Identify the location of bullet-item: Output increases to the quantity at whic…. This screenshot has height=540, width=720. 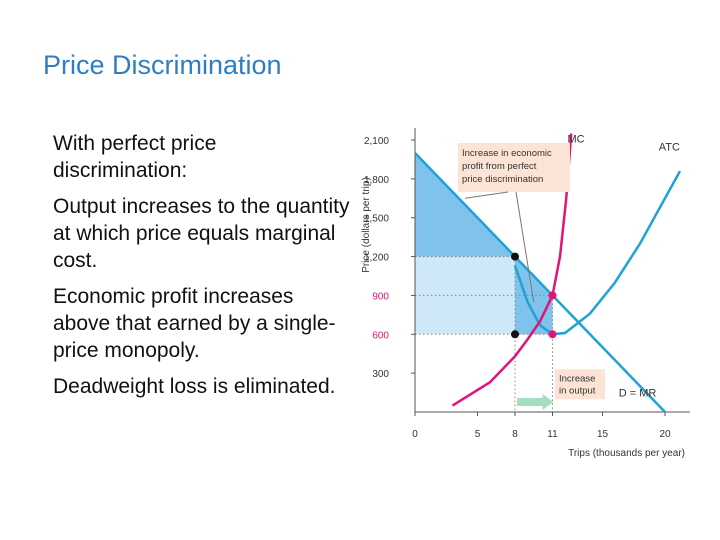
(201, 233).